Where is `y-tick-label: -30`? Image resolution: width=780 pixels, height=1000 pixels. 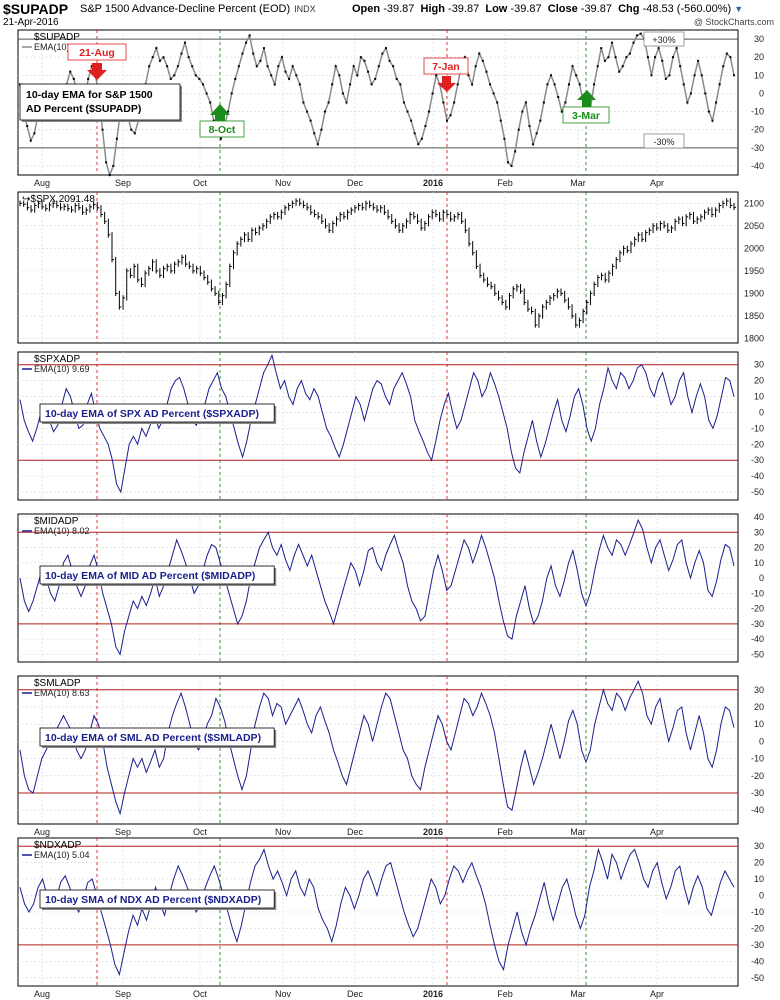 y-tick-label: -30 is located at coordinates (757, 945).